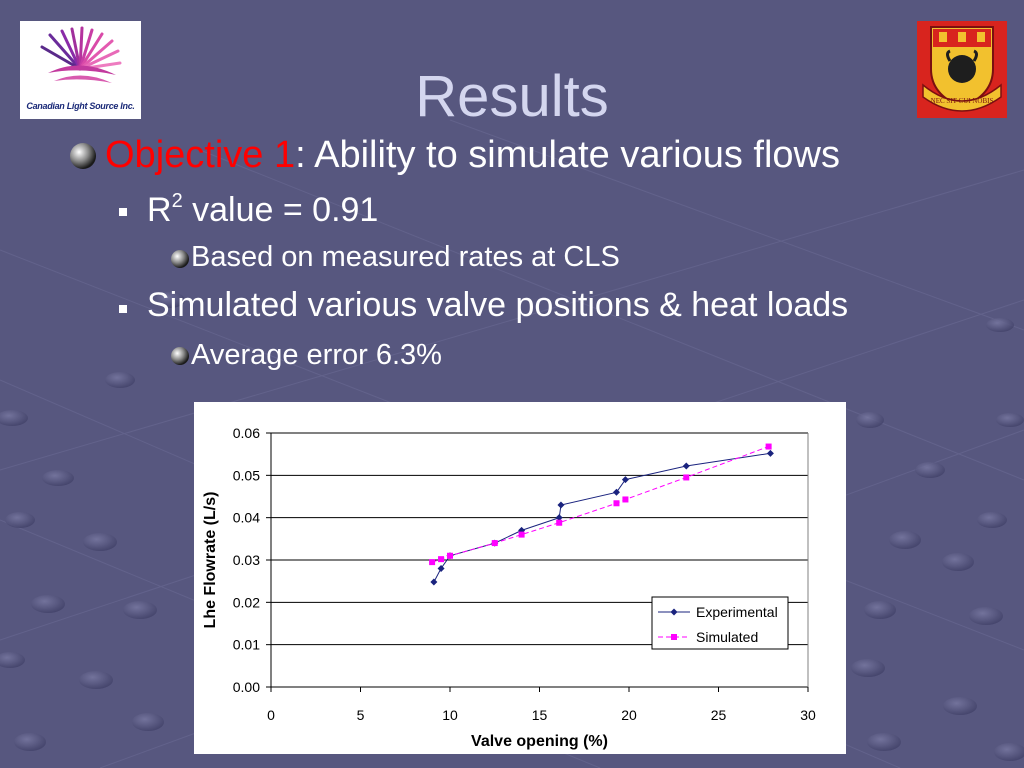 This screenshot has width=1024, height=768. I want to click on crest-shield-icon: NEC SIT CUI NOBIS, so click(962, 69).